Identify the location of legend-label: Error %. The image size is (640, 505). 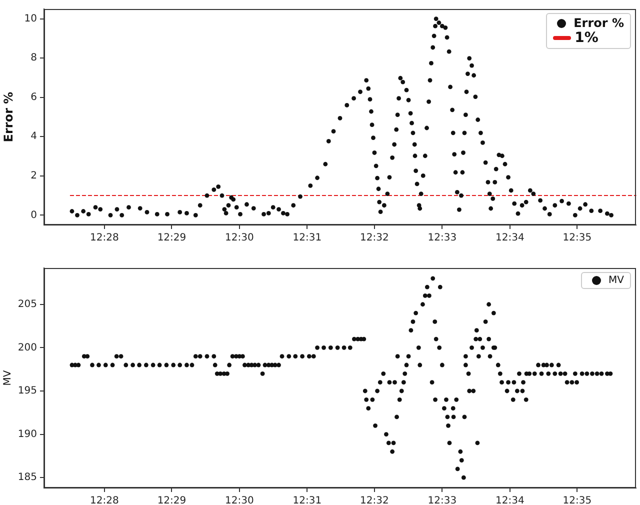
(599, 23).